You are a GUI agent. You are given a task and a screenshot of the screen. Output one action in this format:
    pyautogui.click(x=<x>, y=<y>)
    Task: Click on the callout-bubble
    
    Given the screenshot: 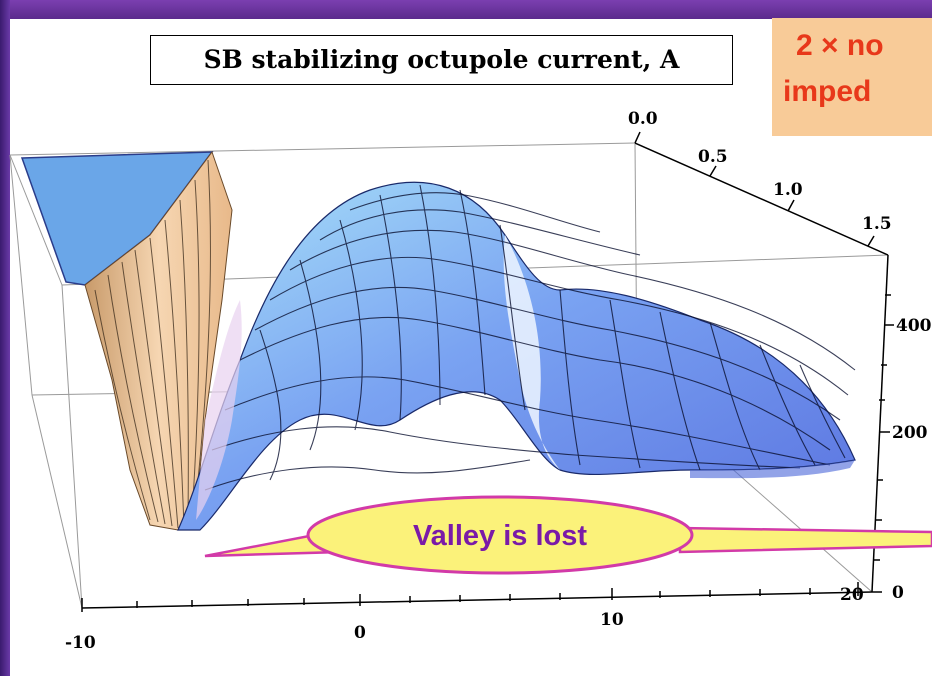 What is the action you would take?
    pyautogui.click(x=500, y=535)
    